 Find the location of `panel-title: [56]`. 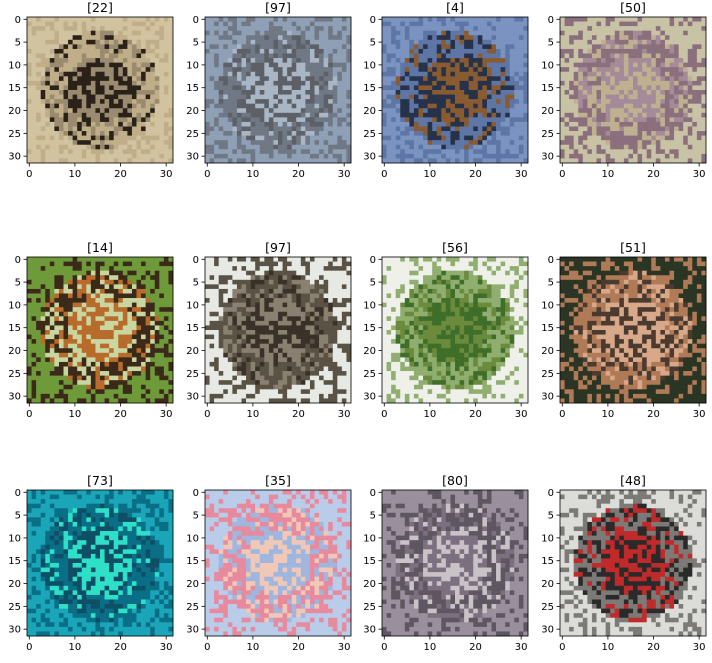

panel-title: [56] is located at coordinates (455, 248).